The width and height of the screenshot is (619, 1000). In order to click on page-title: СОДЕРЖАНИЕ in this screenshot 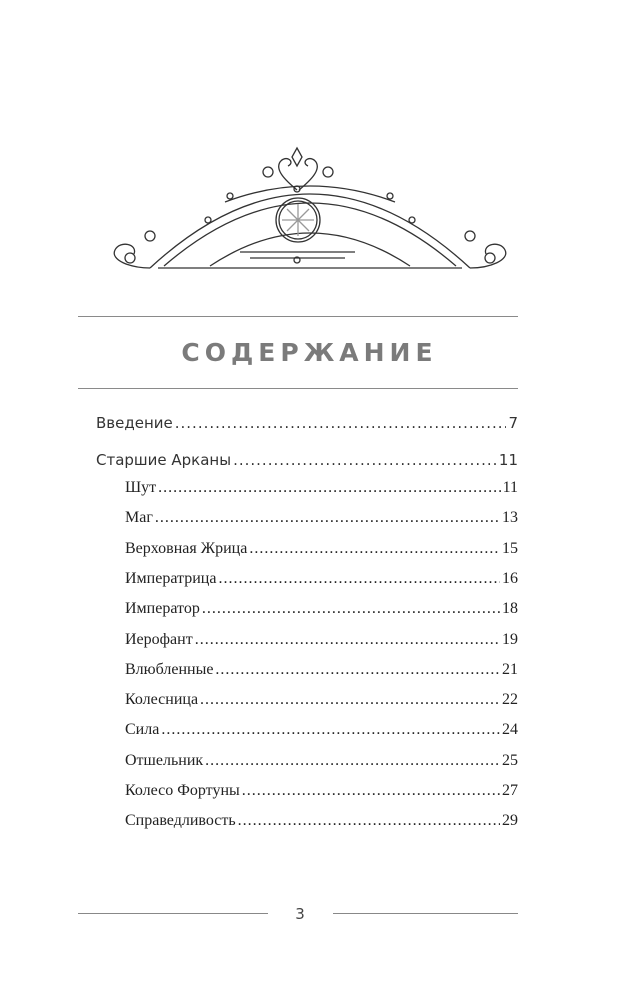, I will do `click(309, 352)`.